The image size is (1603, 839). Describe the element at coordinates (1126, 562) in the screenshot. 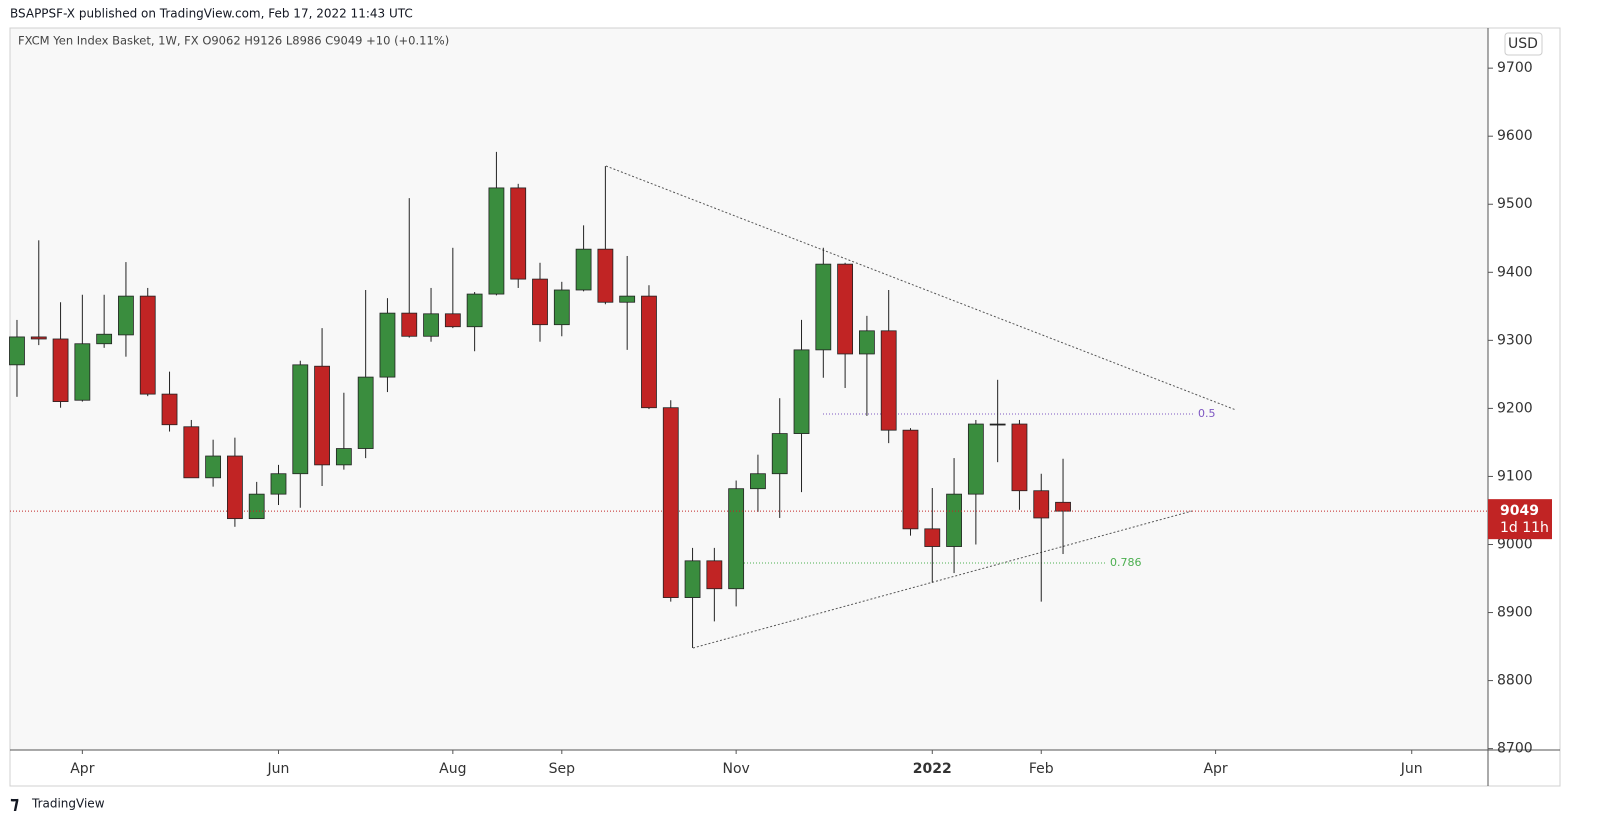

I see `fib-label: 0.786` at that location.